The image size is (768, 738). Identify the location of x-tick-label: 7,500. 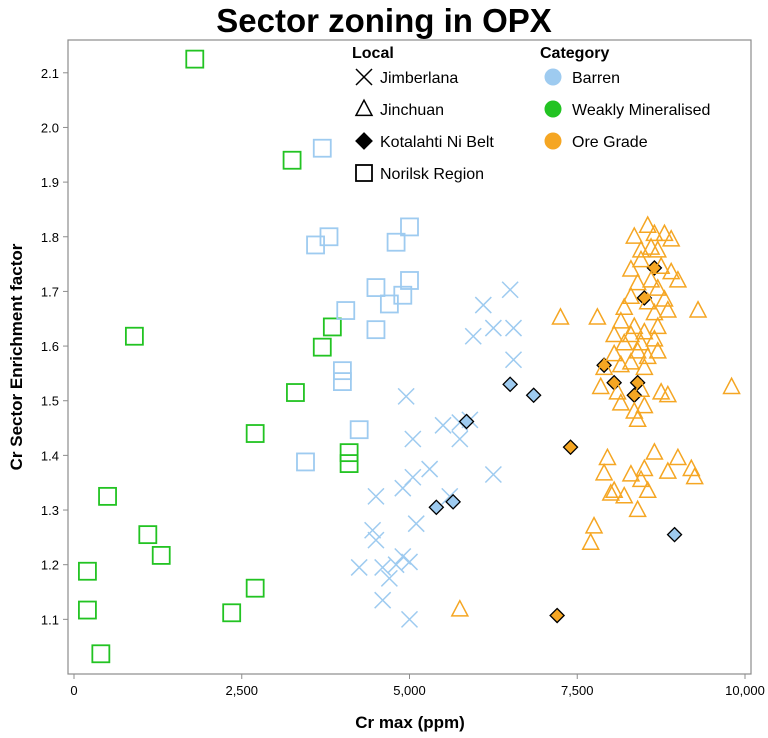
(577, 690).